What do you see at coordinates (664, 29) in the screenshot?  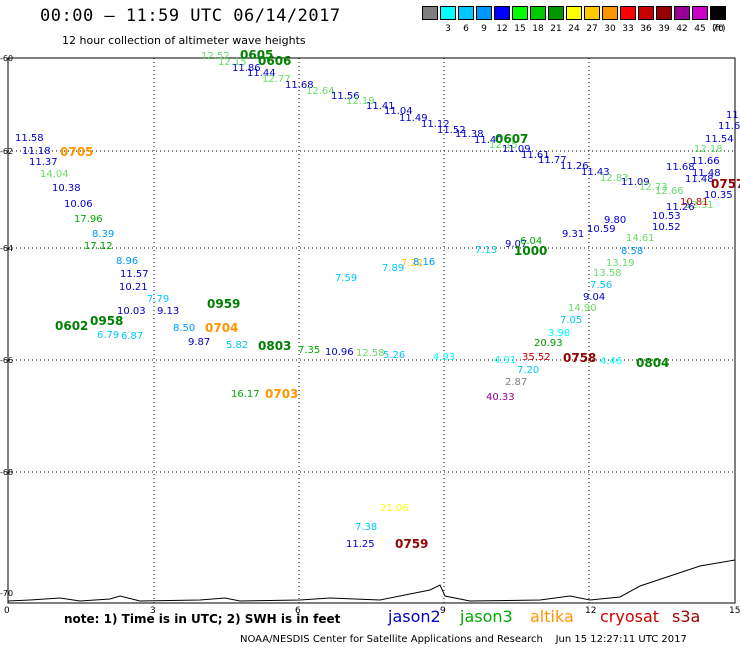 I see `legend-swatch-label: 39` at bounding box center [664, 29].